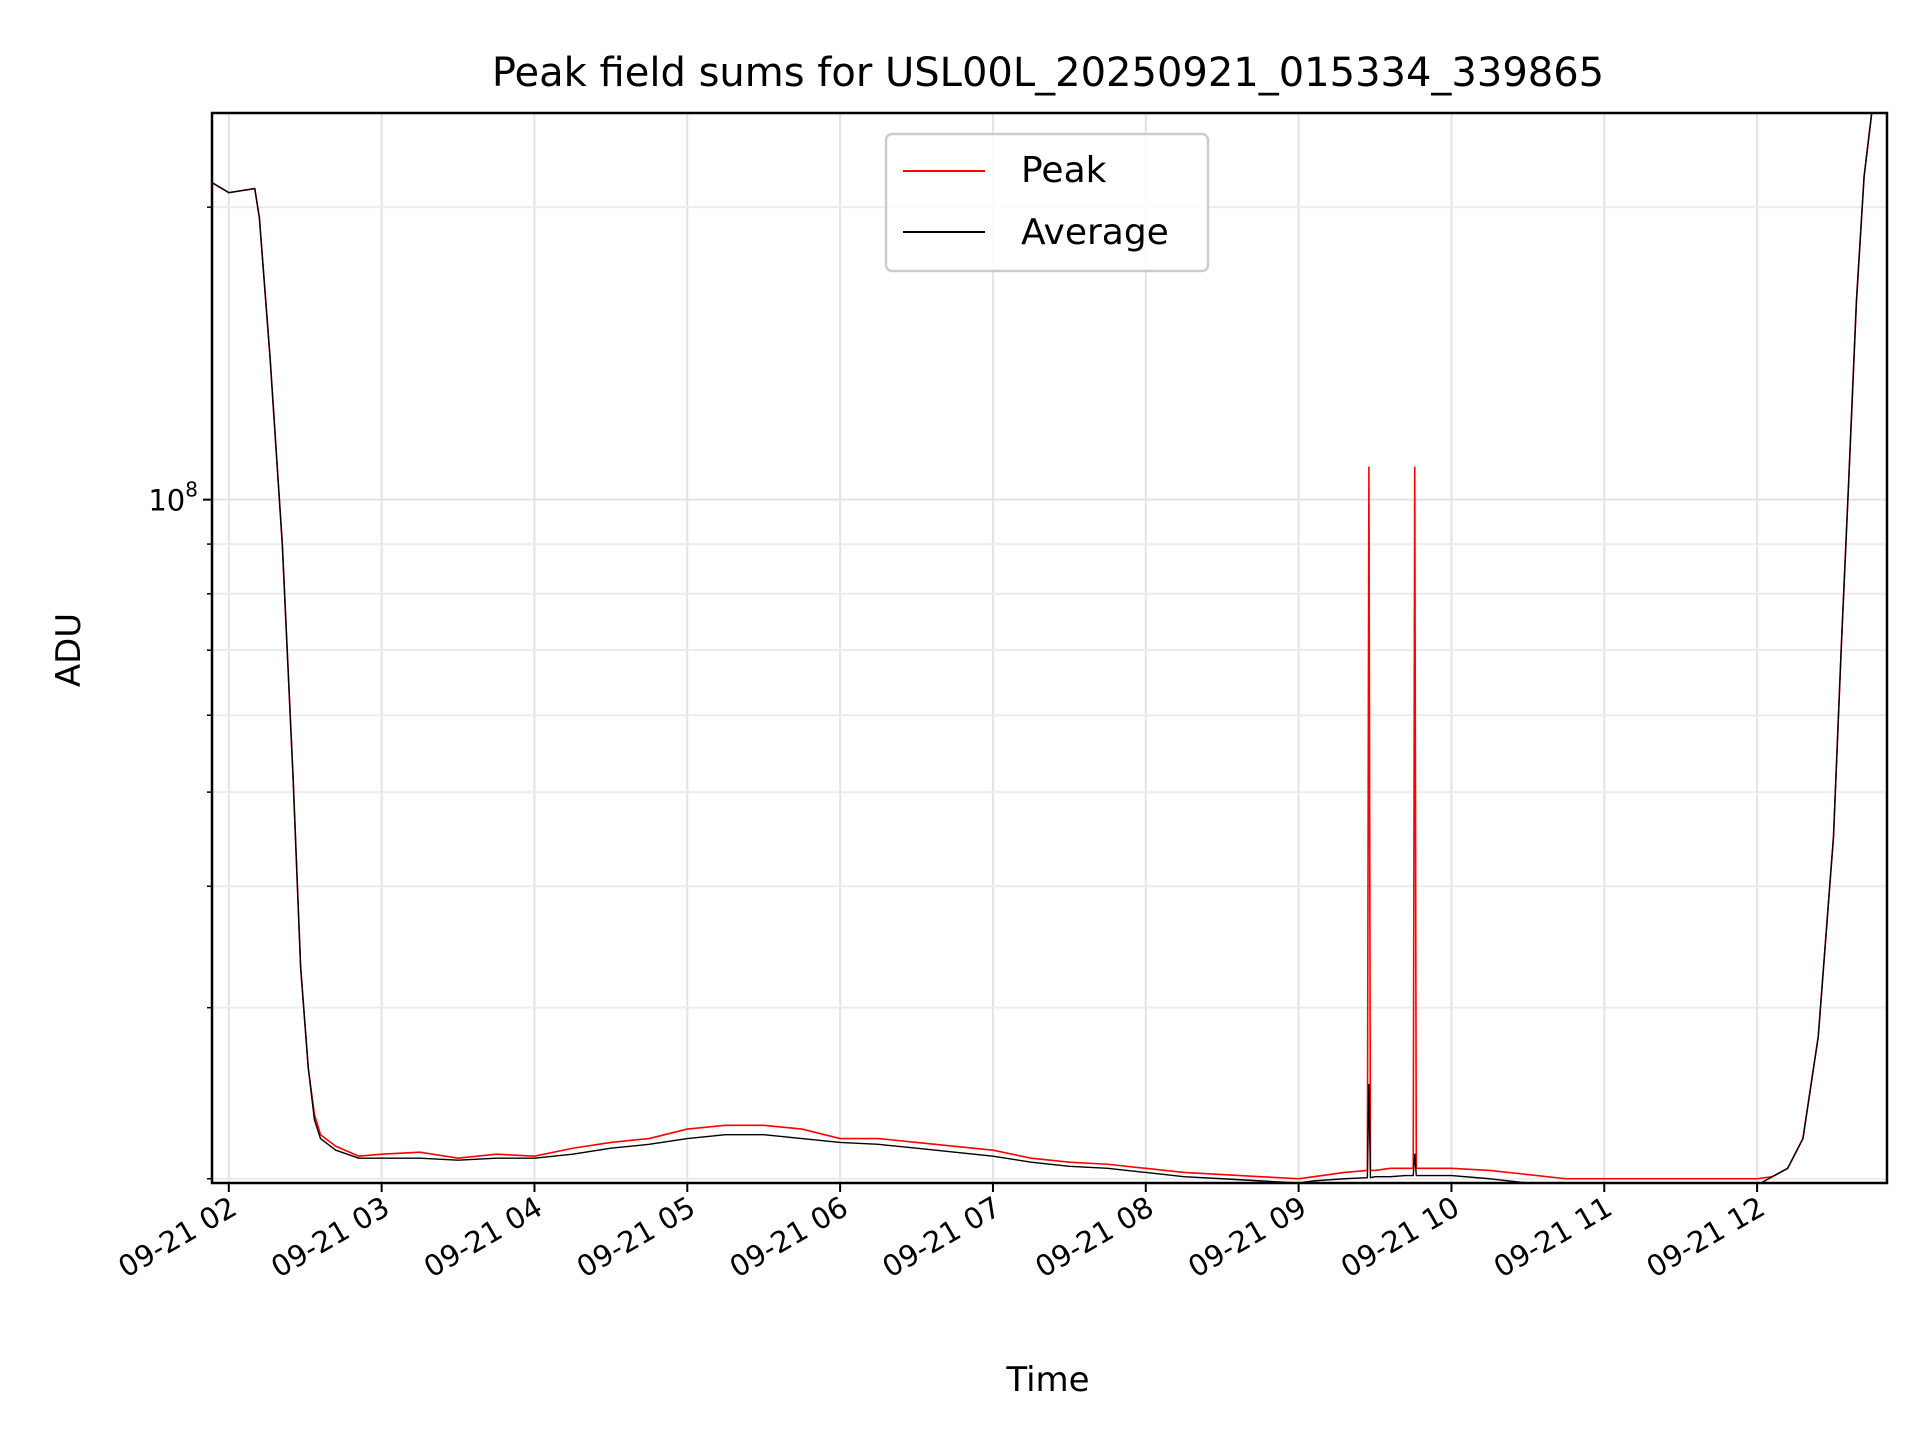 The width and height of the screenshot is (1920, 1440). What do you see at coordinates (191, 490) in the screenshot?
I see `y-tick-label-exponent: 8` at bounding box center [191, 490].